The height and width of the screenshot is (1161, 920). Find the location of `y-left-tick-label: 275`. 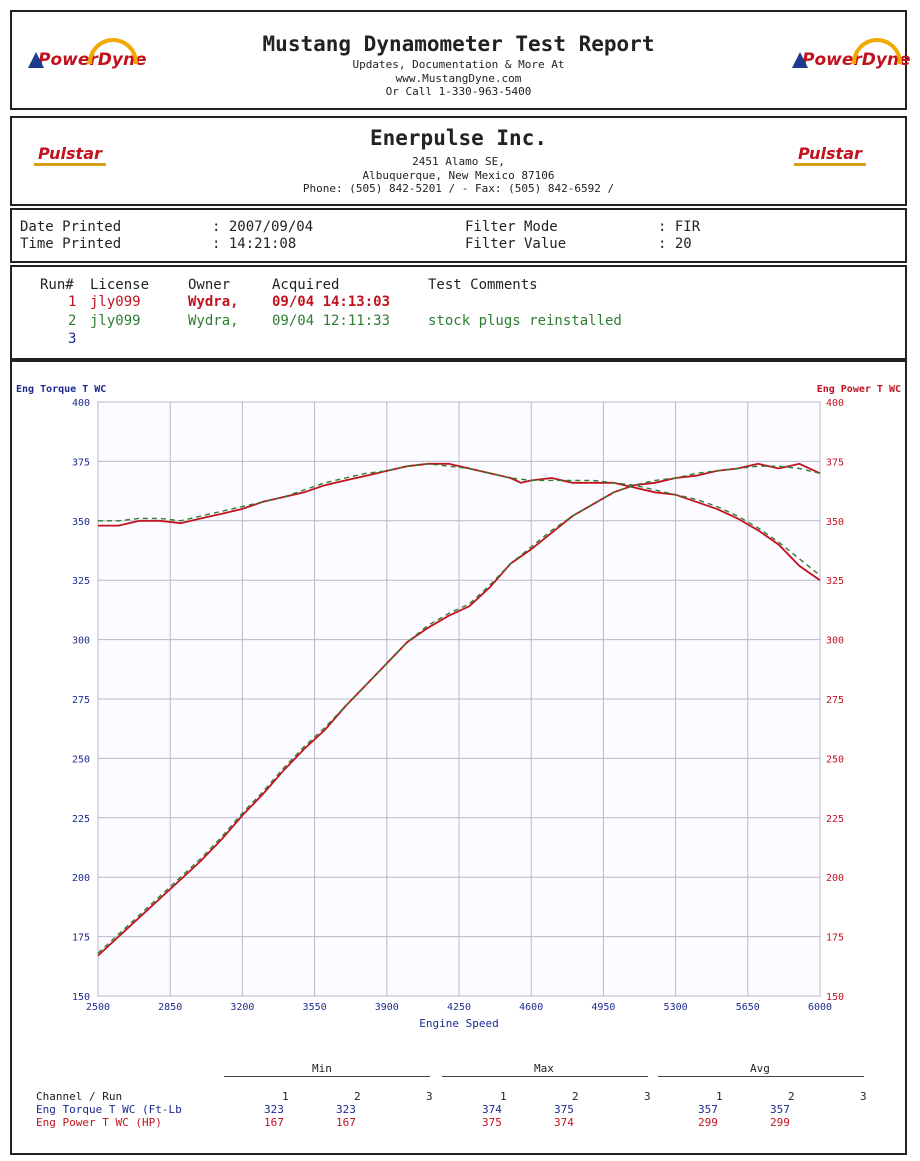

y-left-tick-label: 275 is located at coordinates (81, 700).